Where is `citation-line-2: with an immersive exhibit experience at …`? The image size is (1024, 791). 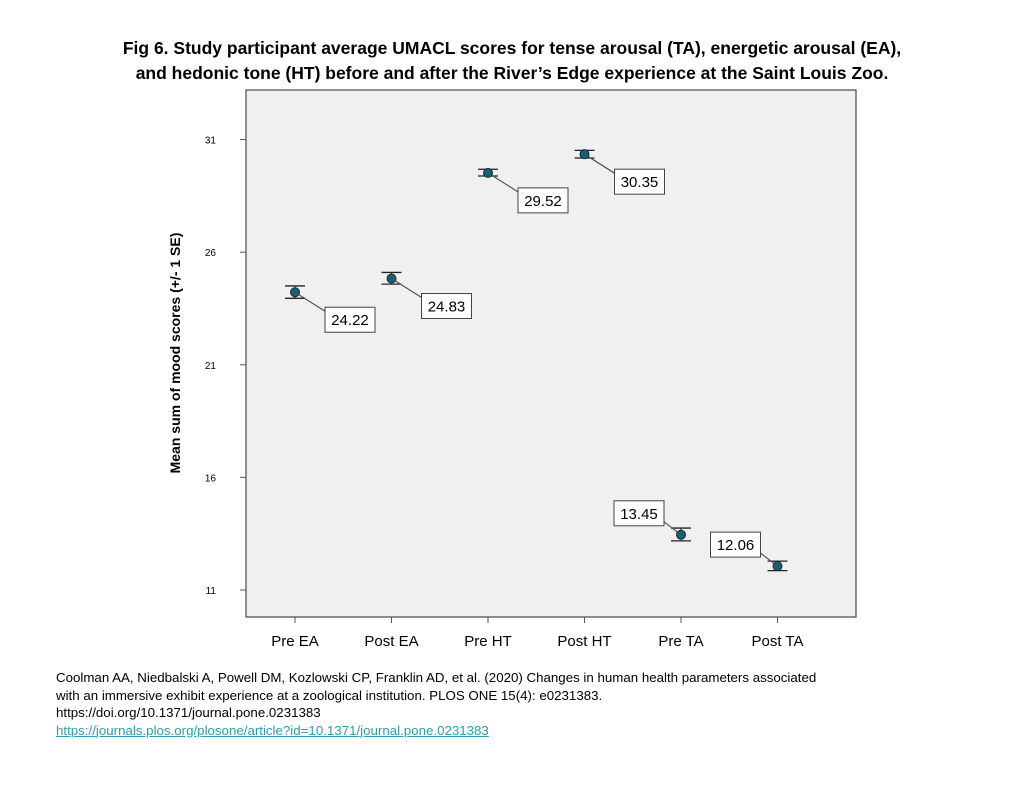 citation-line-2: with an immersive exhibit experience at … is located at coordinates (329, 695).